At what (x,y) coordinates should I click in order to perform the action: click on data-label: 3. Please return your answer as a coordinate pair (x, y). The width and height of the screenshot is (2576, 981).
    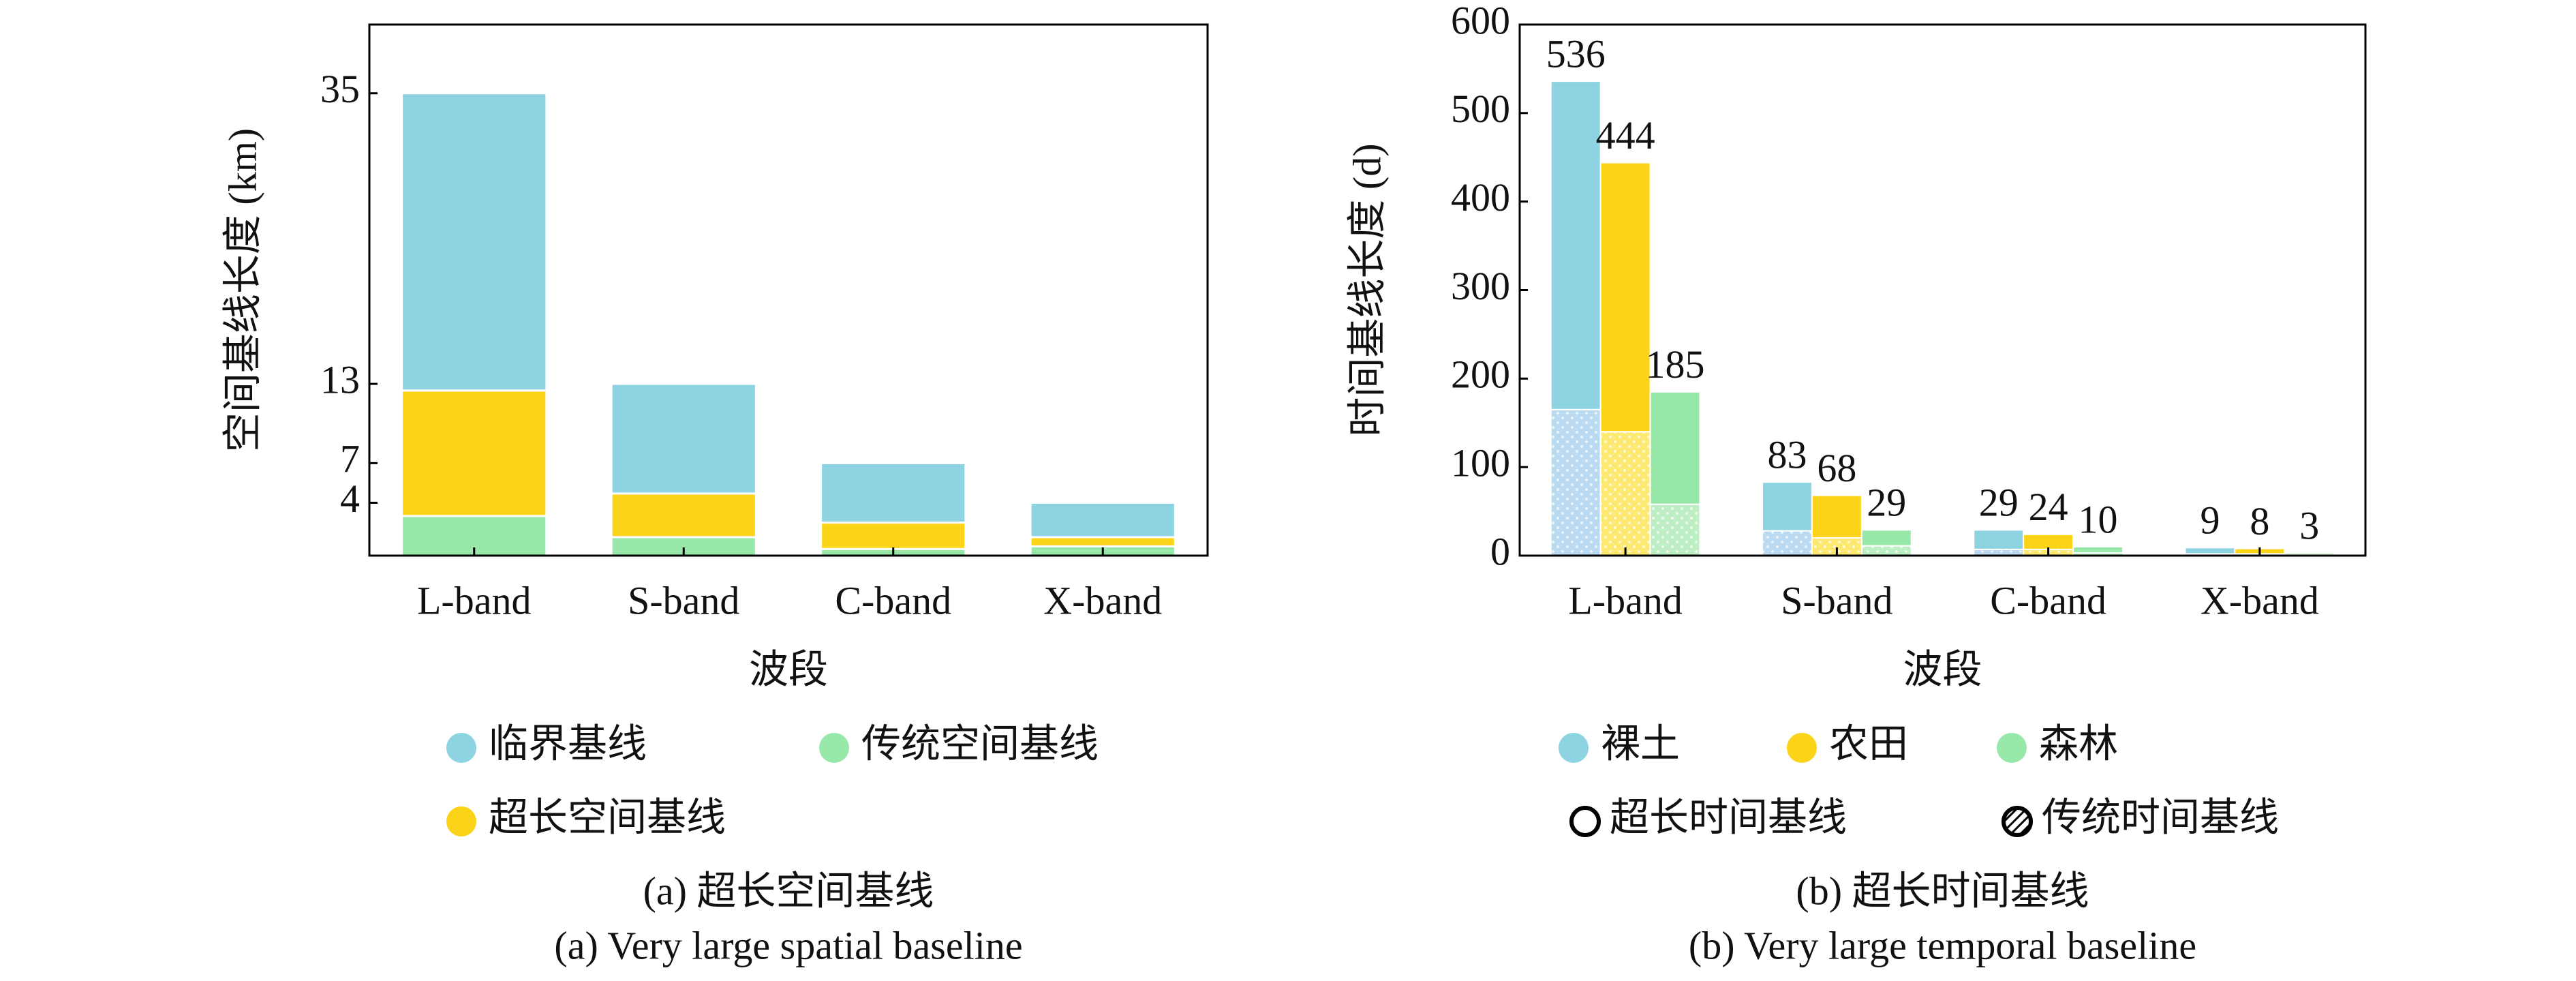
    Looking at the image, I should click on (2309, 525).